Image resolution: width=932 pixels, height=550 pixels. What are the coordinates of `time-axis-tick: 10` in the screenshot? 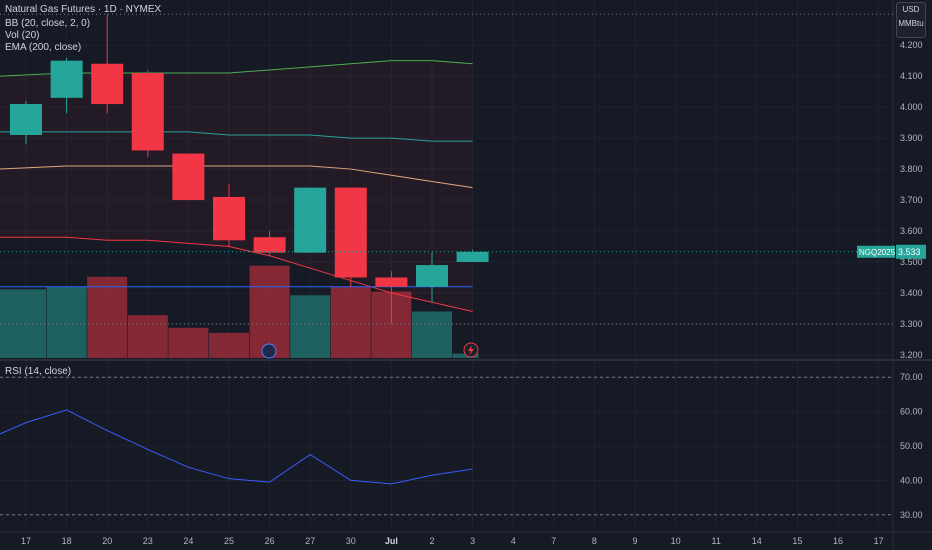 It's located at (676, 541).